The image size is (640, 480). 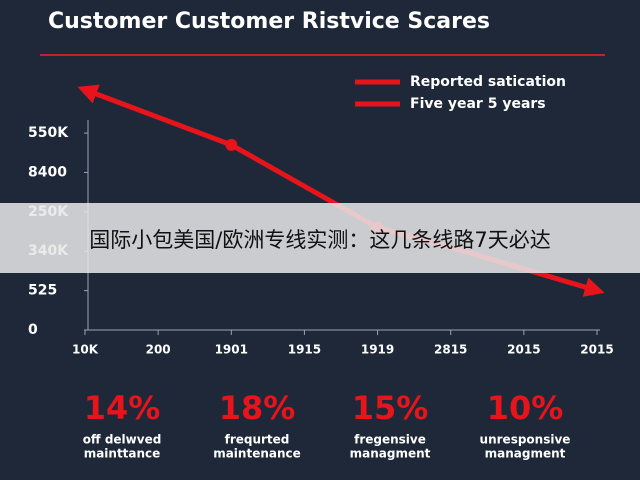 What do you see at coordinates (390, 440) in the screenshot?
I see `stat-caption: fregensive` at bounding box center [390, 440].